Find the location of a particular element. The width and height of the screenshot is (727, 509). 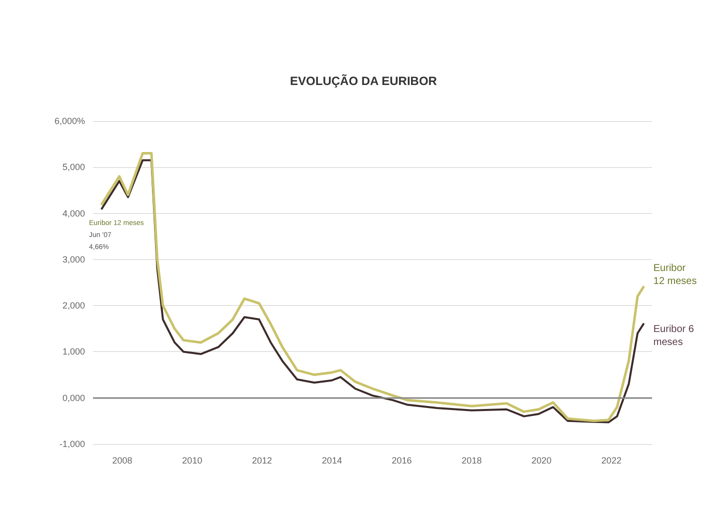

x-tick-label: 2016 is located at coordinates (402, 461).